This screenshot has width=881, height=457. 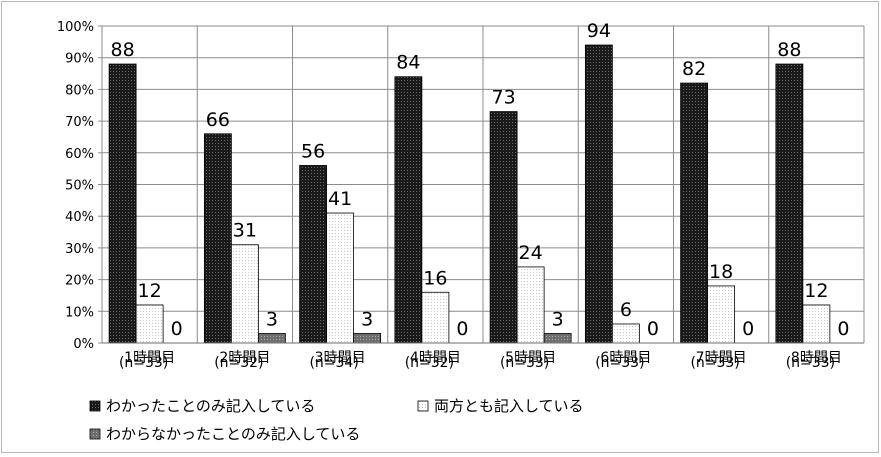 I want to click on data-label: 18, so click(x=721, y=272).